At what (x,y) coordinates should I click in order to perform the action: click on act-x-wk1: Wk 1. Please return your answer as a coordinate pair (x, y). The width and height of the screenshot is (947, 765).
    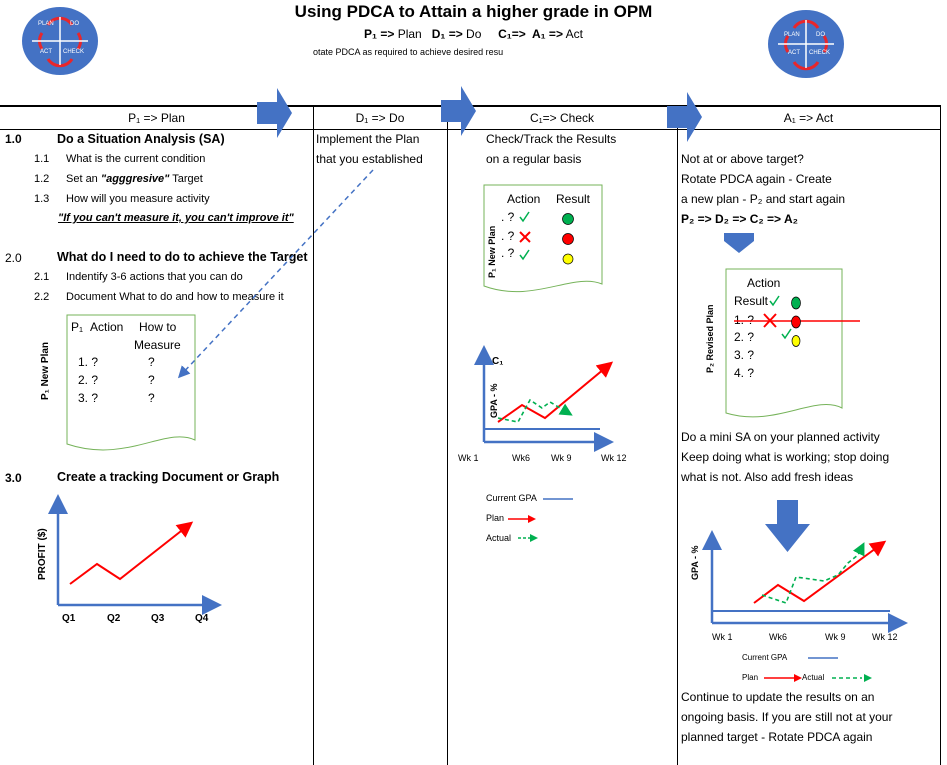
    Looking at the image, I should click on (722, 637).